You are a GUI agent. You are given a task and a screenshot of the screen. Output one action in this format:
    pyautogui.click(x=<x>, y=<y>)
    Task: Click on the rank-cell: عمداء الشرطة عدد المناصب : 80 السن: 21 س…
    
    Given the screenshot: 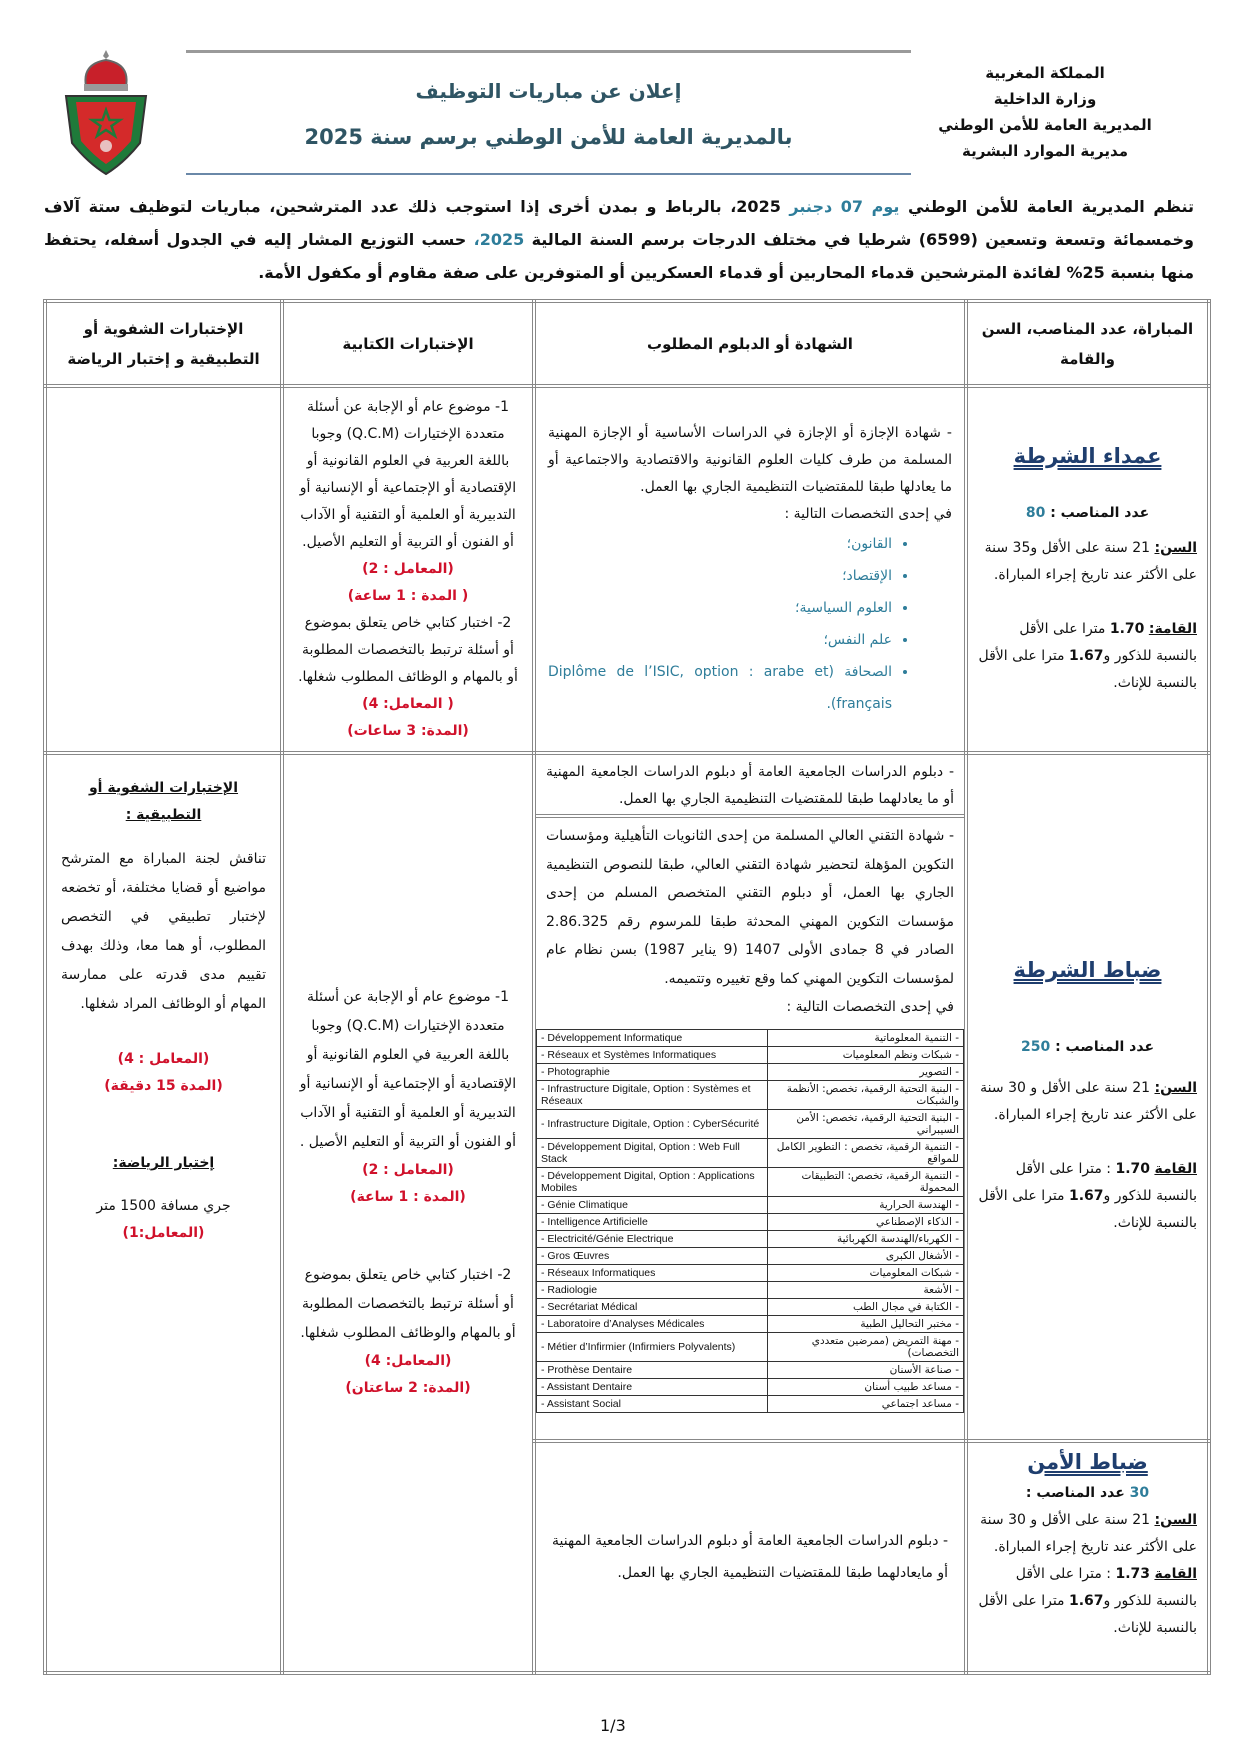 What is the action you would take?
    pyautogui.click(x=1087, y=569)
    